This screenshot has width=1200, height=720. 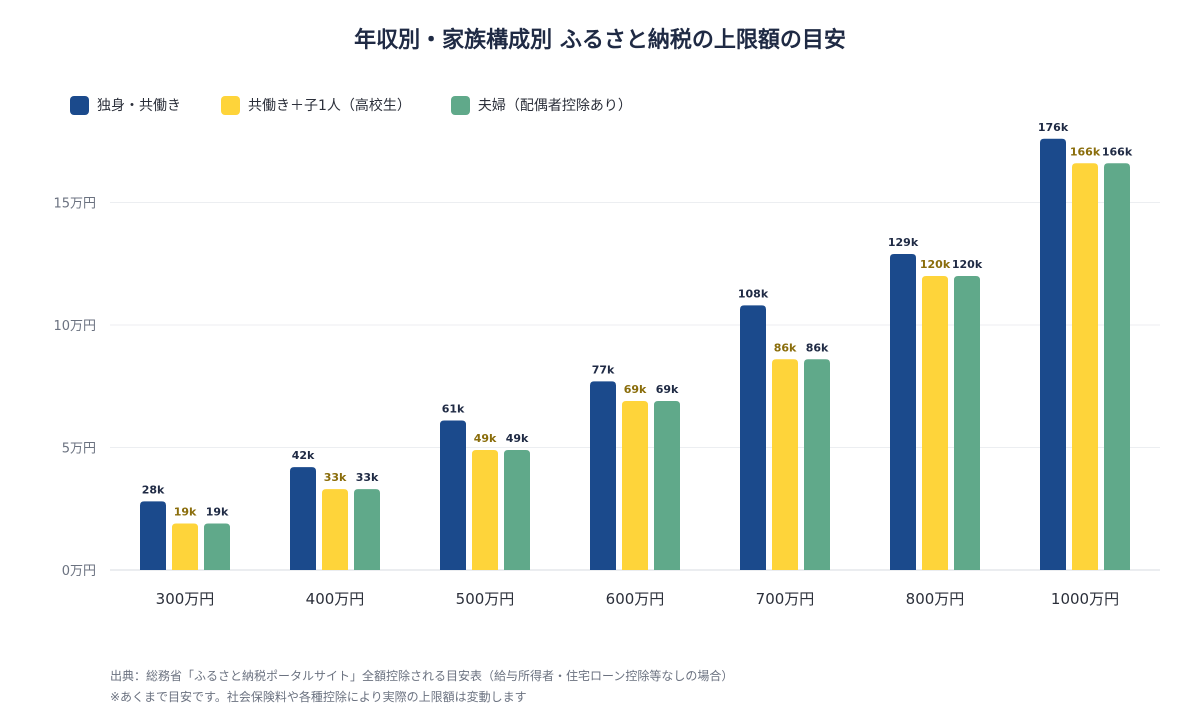 What do you see at coordinates (185, 599) in the screenshot?
I see `x-tick-label: 300万円` at bounding box center [185, 599].